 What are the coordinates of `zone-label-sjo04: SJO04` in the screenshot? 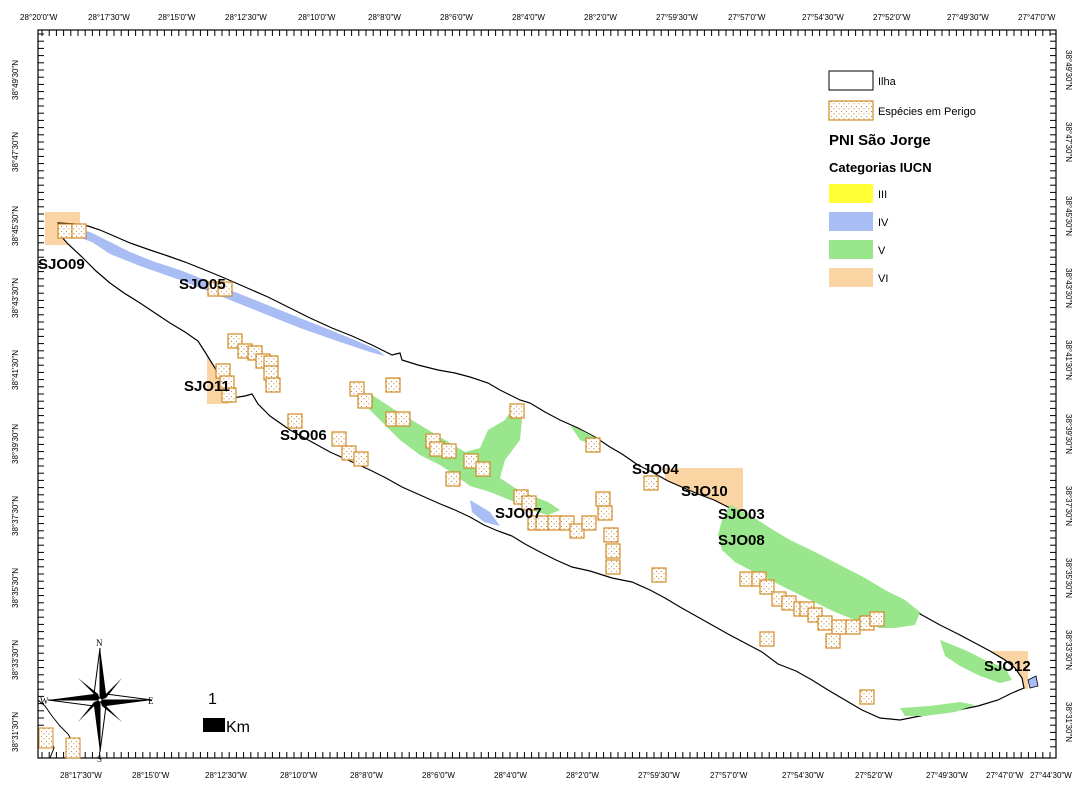 It's located at (655, 469).